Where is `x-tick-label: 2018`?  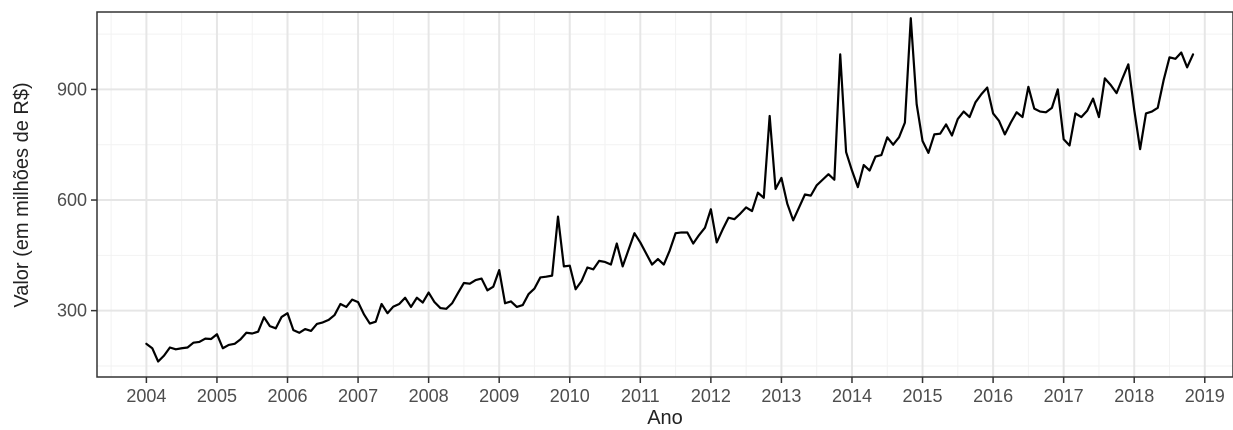 x-tick-label: 2018 is located at coordinates (1134, 396).